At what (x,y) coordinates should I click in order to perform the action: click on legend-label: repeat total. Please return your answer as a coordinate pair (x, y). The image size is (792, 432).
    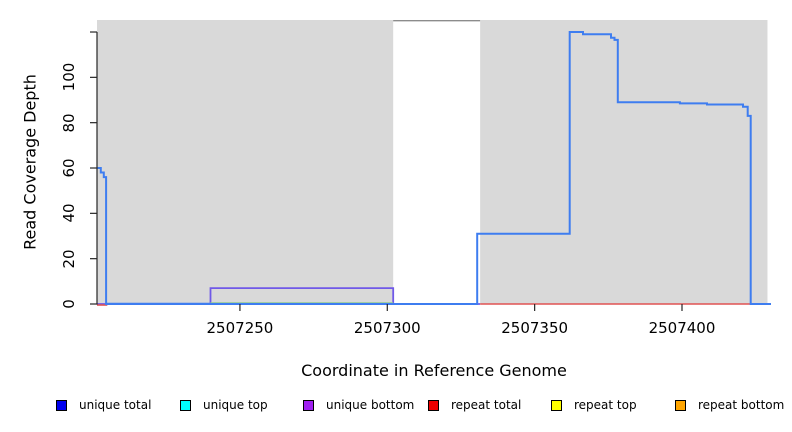
    Looking at the image, I should click on (486, 405).